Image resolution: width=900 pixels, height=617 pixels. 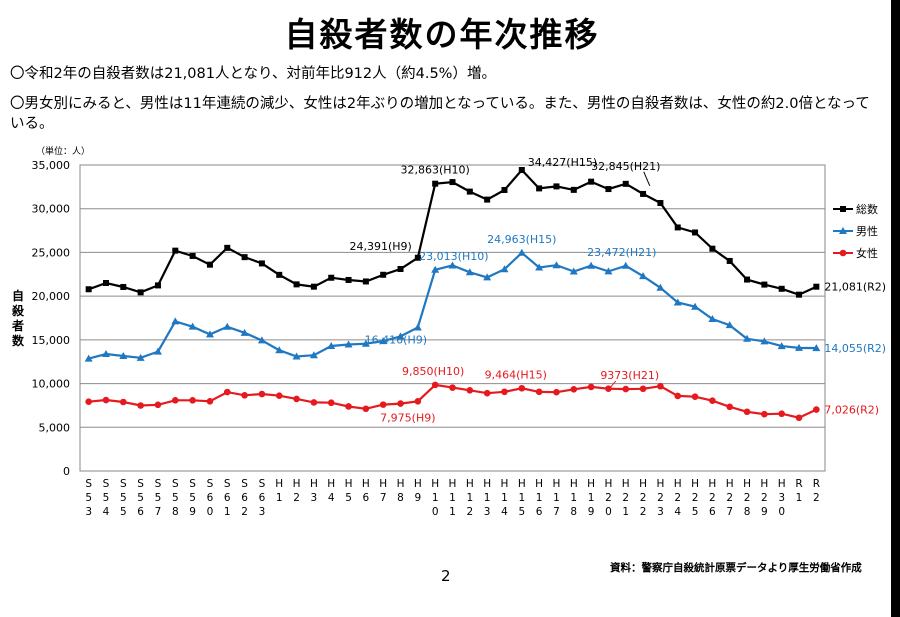 What do you see at coordinates (106, 512) in the screenshot?
I see `x-tick-label: 4` at bounding box center [106, 512].